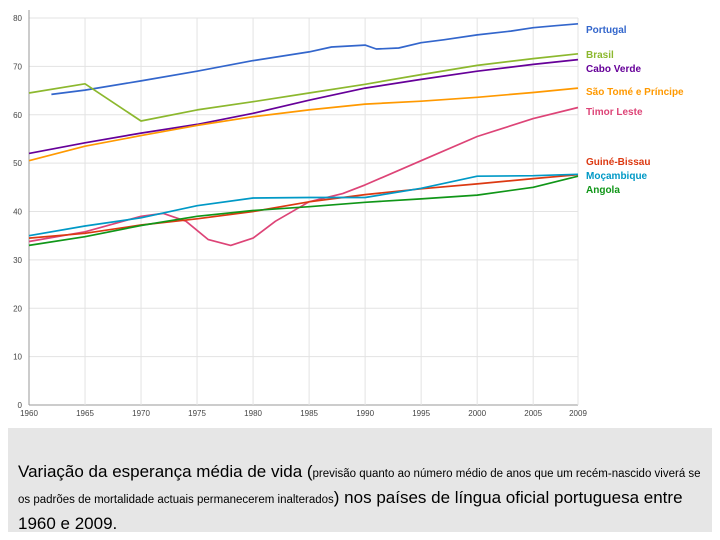  What do you see at coordinates (309, 413) in the screenshot?
I see `x-tick-label: 1985` at bounding box center [309, 413].